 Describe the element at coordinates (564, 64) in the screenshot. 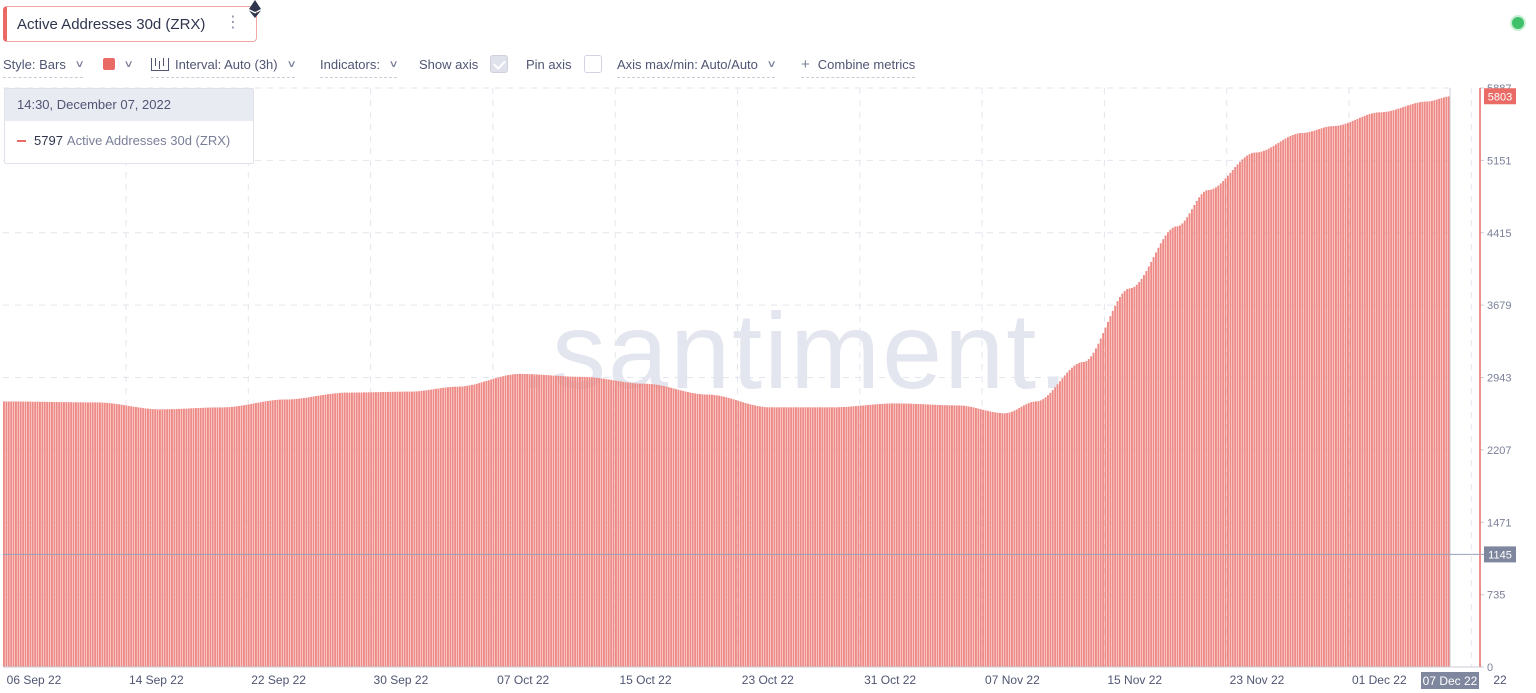

I see `pin-axis-toggle: Pin axis` at that location.